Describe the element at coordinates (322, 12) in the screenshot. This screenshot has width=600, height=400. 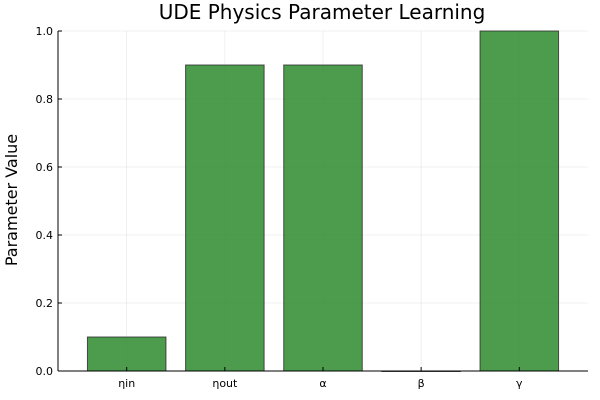
I see `chart-title: UDE Physics Parameter Learning` at that location.